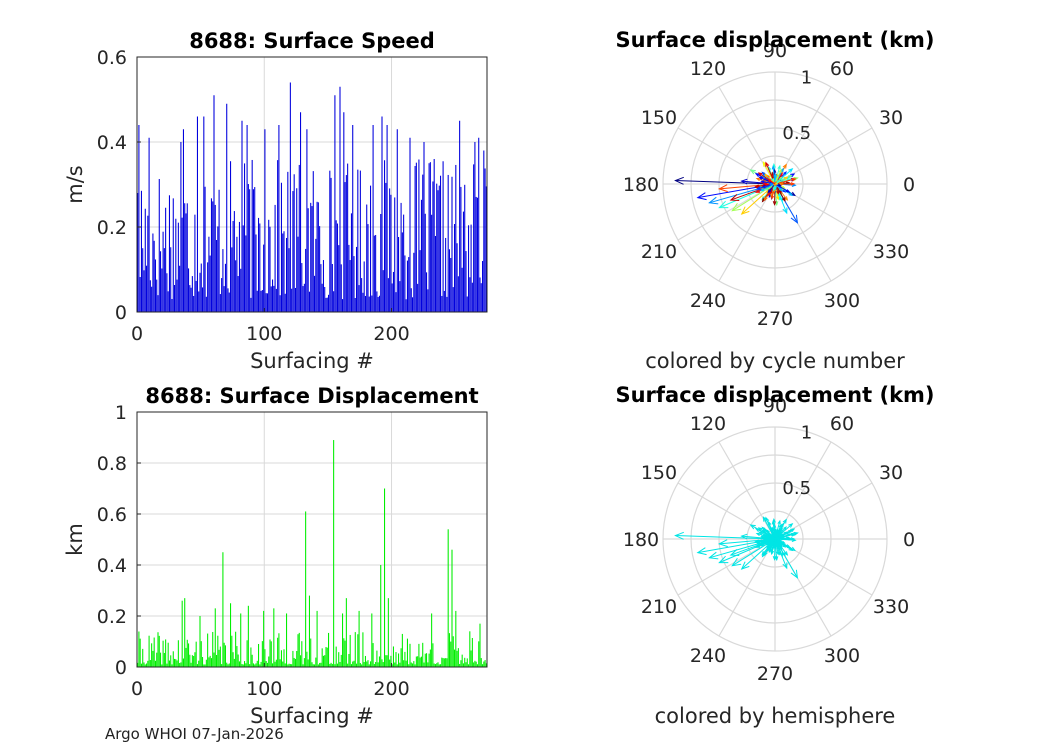  I want to click on angle-label: 330, so click(891, 252).